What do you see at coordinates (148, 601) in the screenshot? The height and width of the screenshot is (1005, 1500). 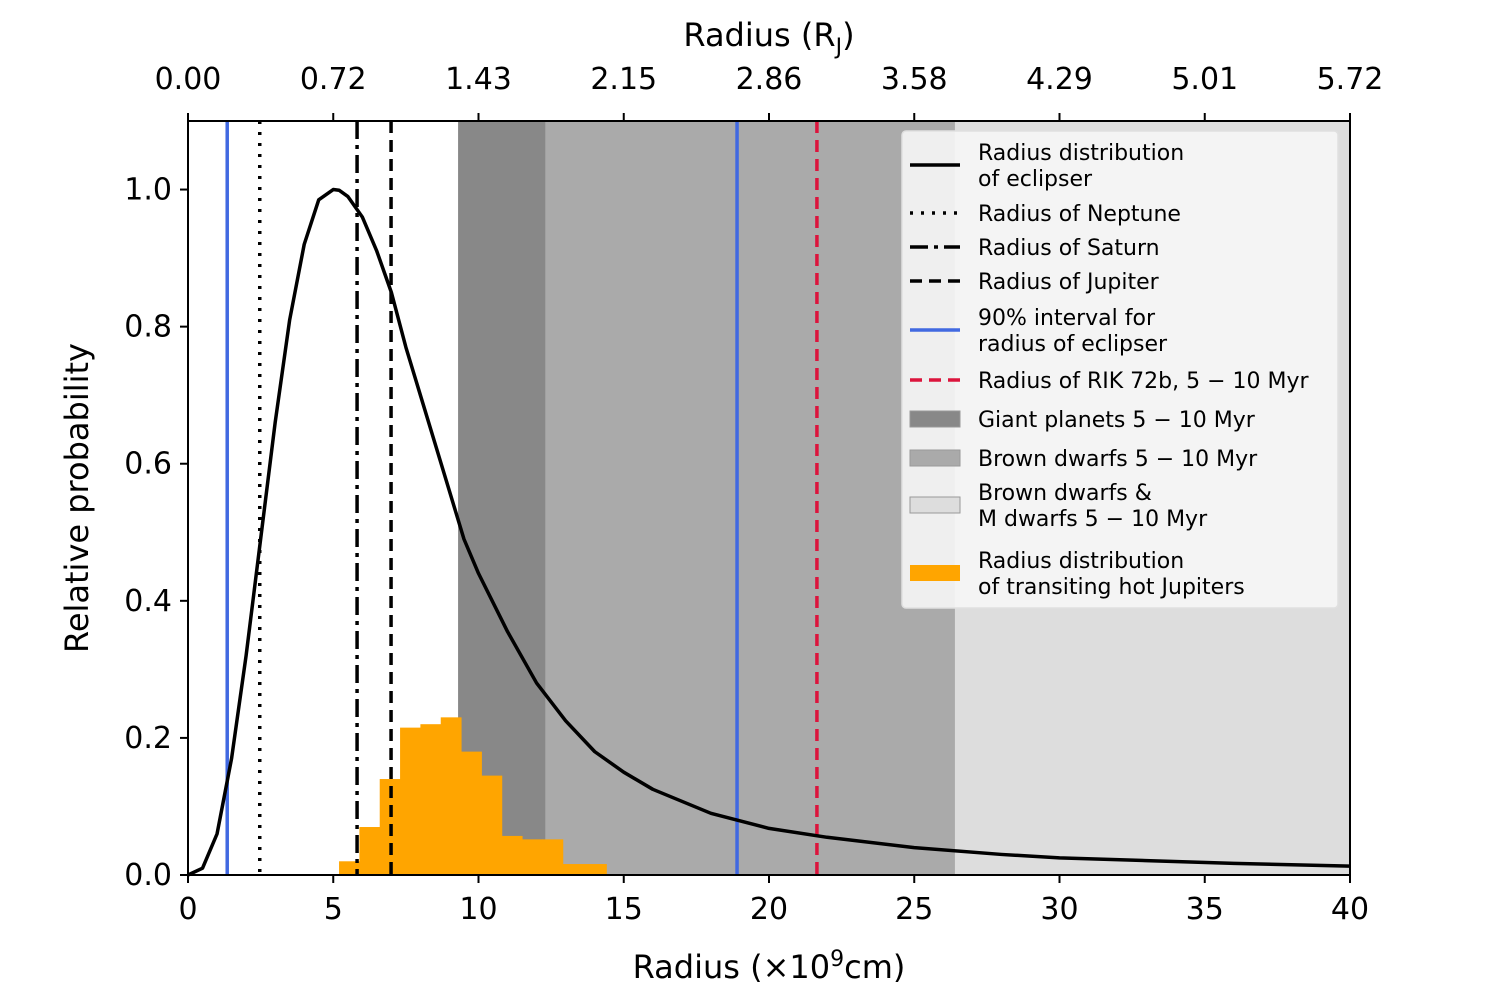 I see `y-tick-label-2: 0.4` at bounding box center [148, 601].